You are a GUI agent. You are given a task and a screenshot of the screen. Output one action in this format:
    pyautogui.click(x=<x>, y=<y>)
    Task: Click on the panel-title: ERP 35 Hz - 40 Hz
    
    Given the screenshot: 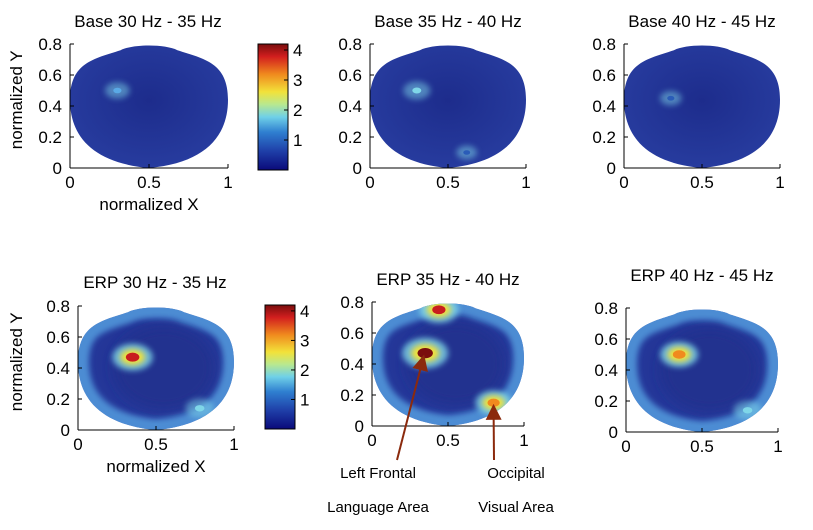 What is the action you would take?
    pyautogui.click(x=447, y=279)
    